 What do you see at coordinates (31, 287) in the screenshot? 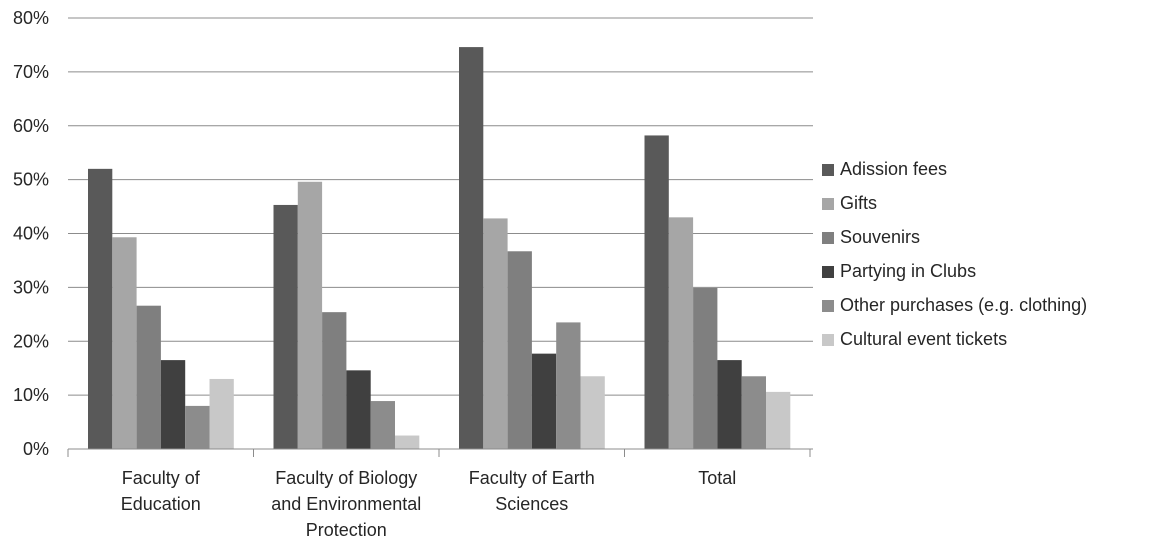
I see `y-tick-label: 30%` at bounding box center [31, 287].